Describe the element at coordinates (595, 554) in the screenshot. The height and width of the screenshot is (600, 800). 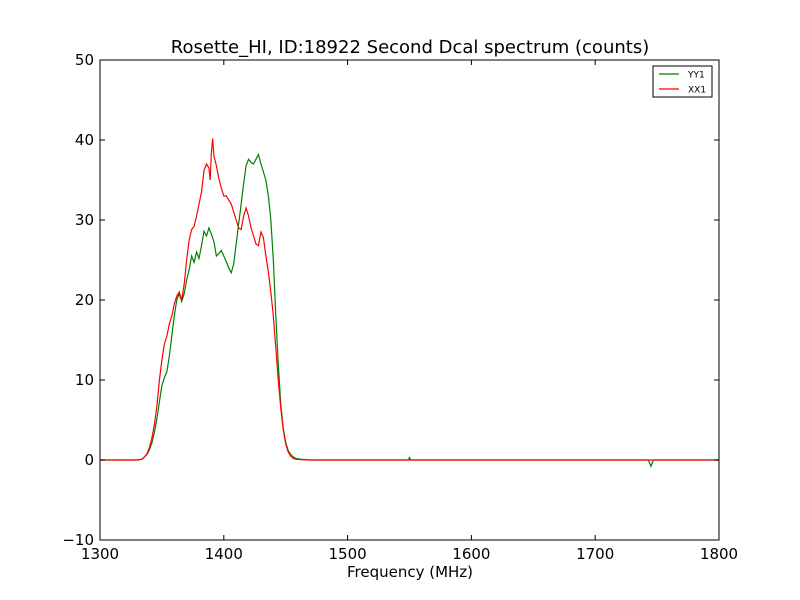
I see `x-tick-label: 1700` at that location.